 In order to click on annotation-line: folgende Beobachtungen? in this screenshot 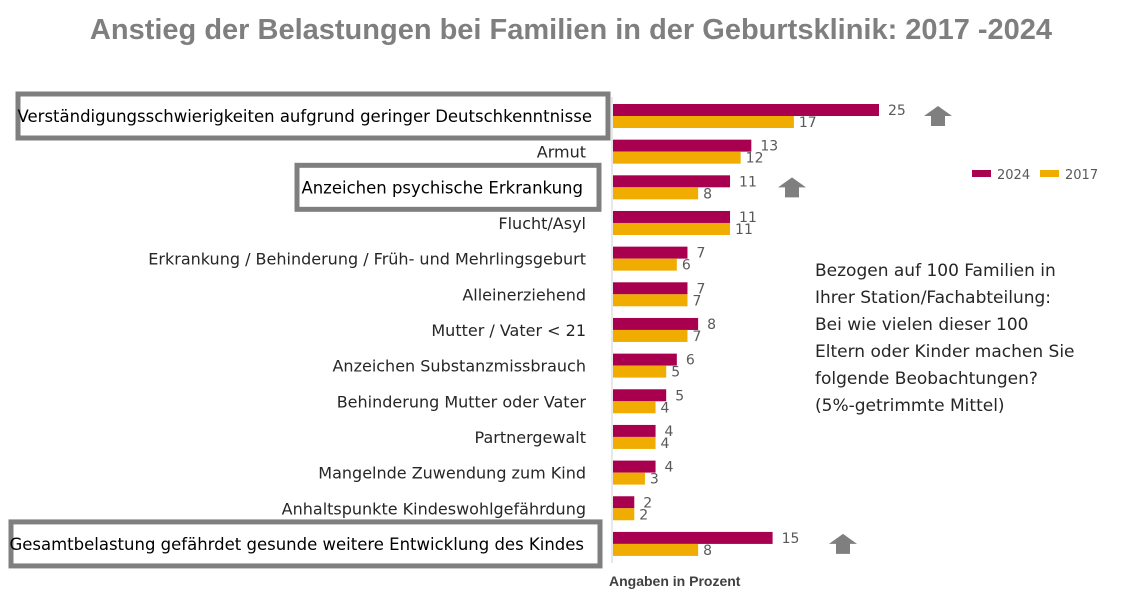, I will do `click(926, 379)`.